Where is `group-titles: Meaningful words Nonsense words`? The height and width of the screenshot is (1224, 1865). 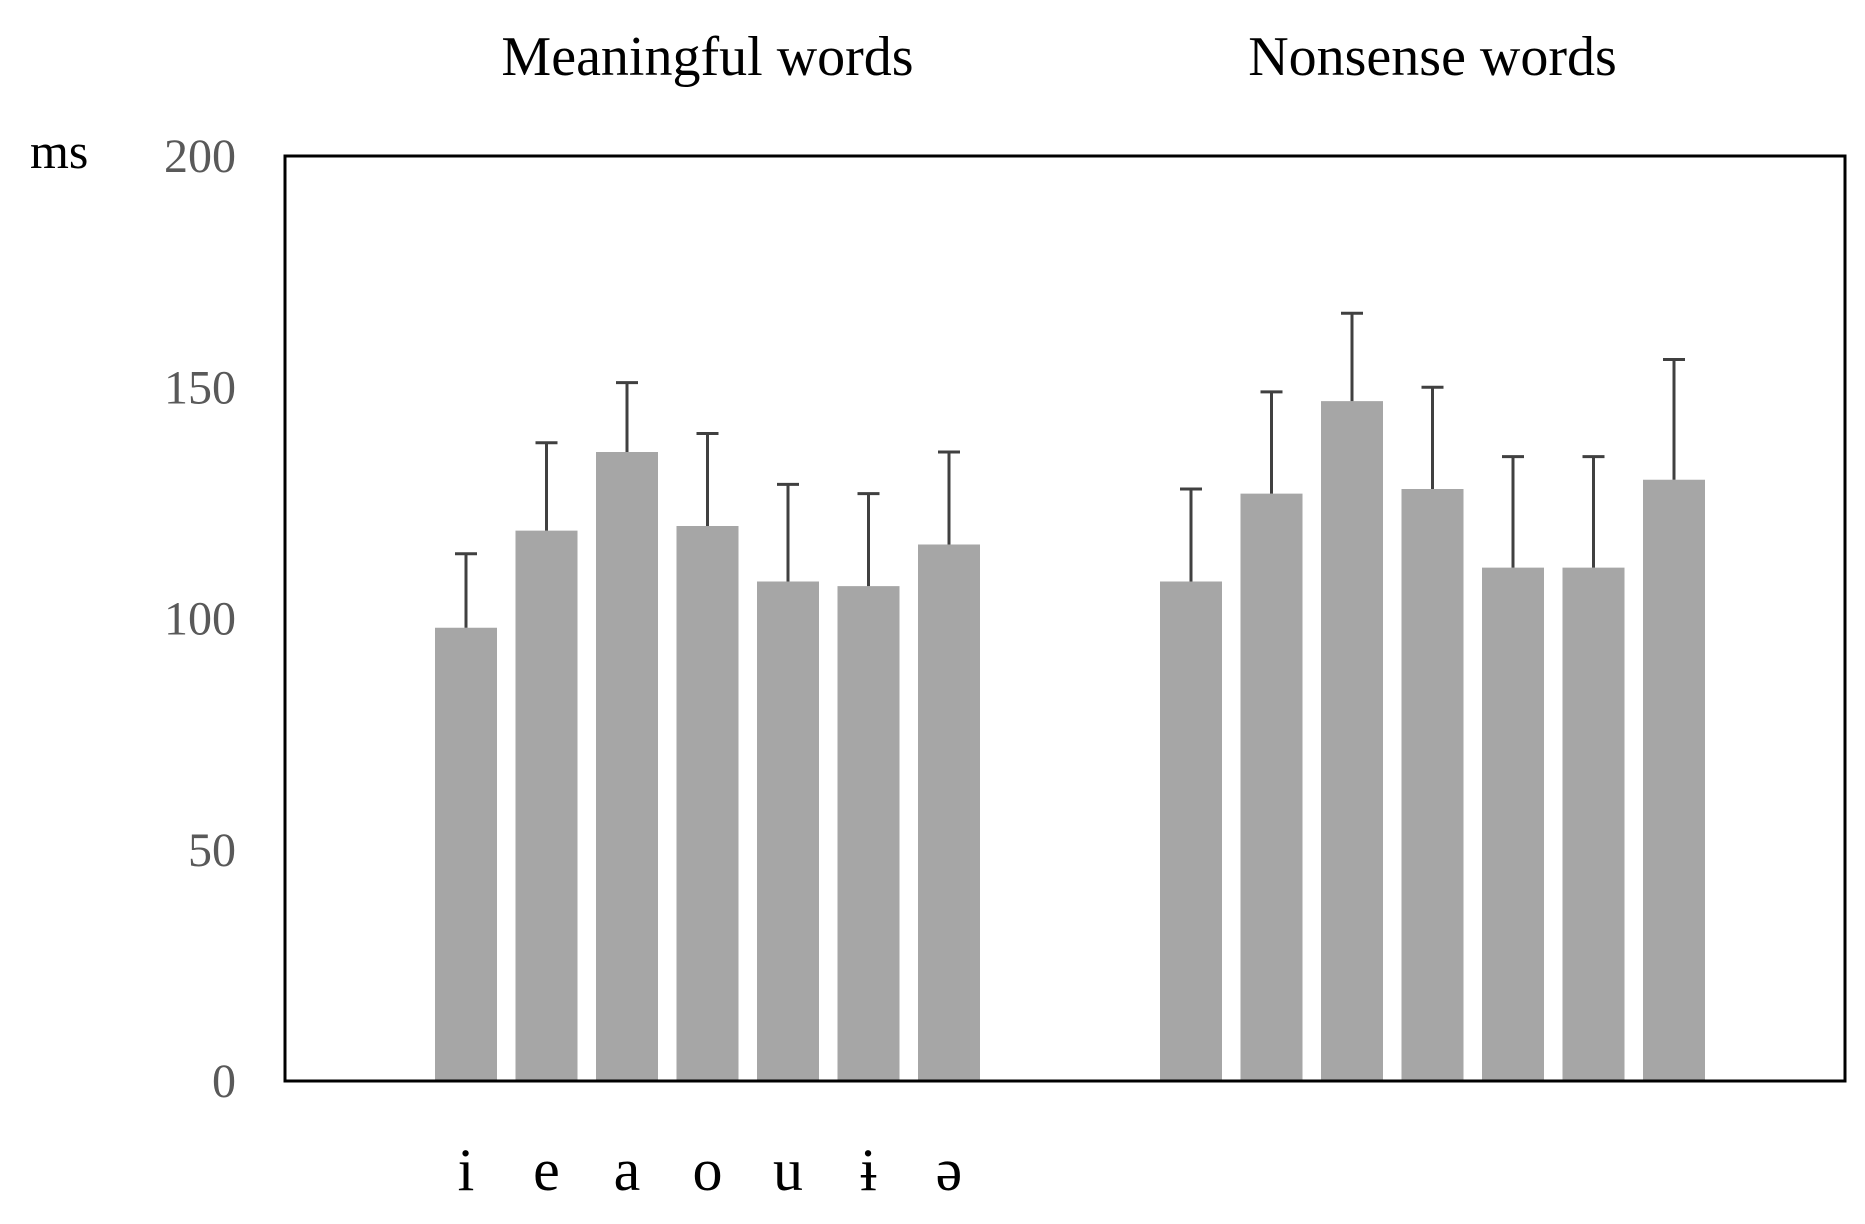 group-titles: Meaningful words Nonsense words is located at coordinates (1058, 57).